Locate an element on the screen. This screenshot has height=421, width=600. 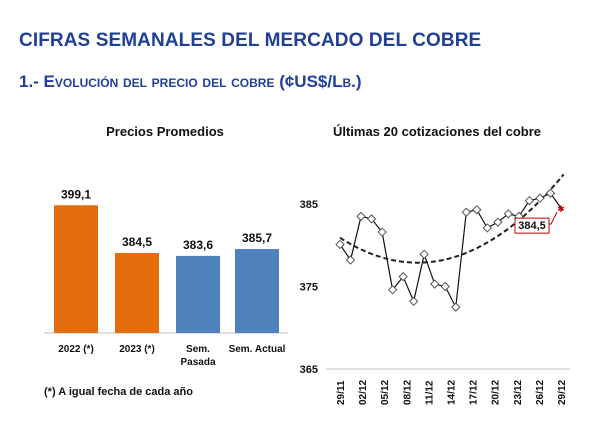
bar-value-label: 385,7 is located at coordinates (257, 238).